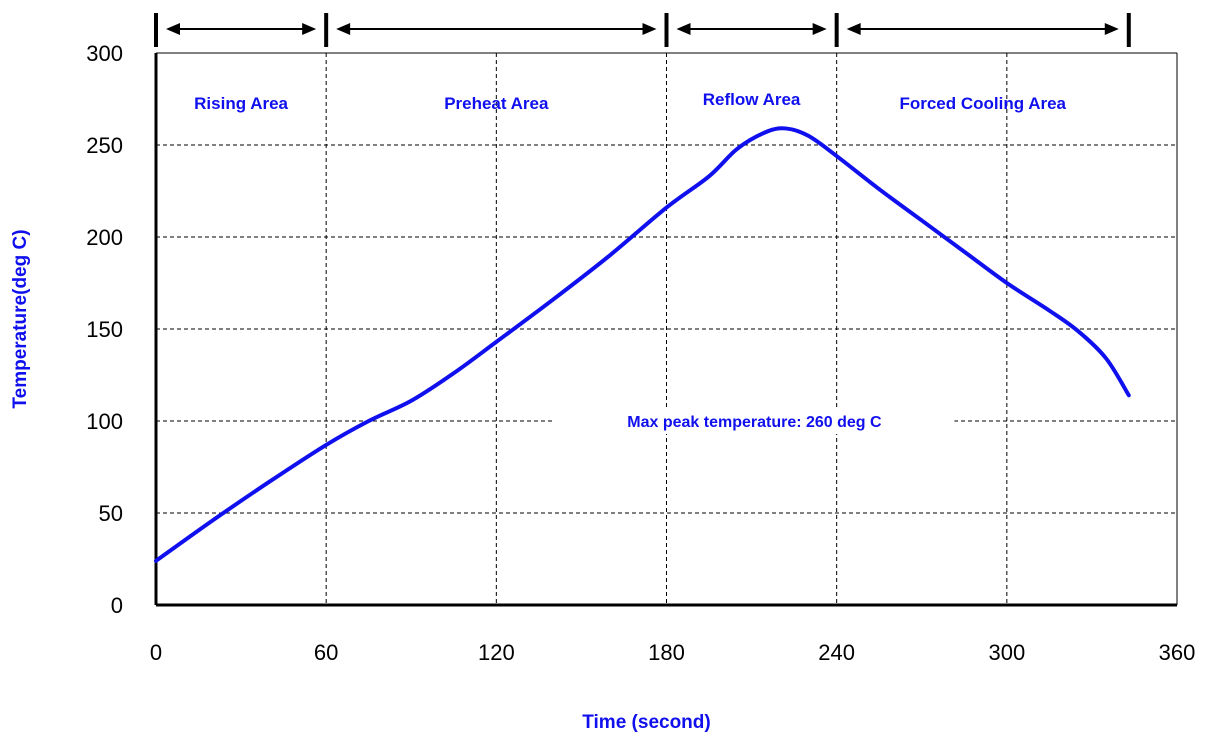  What do you see at coordinates (104, 145) in the screenshot?
I see `y-tick-label-250: 250` at bounding box center [104, 145].